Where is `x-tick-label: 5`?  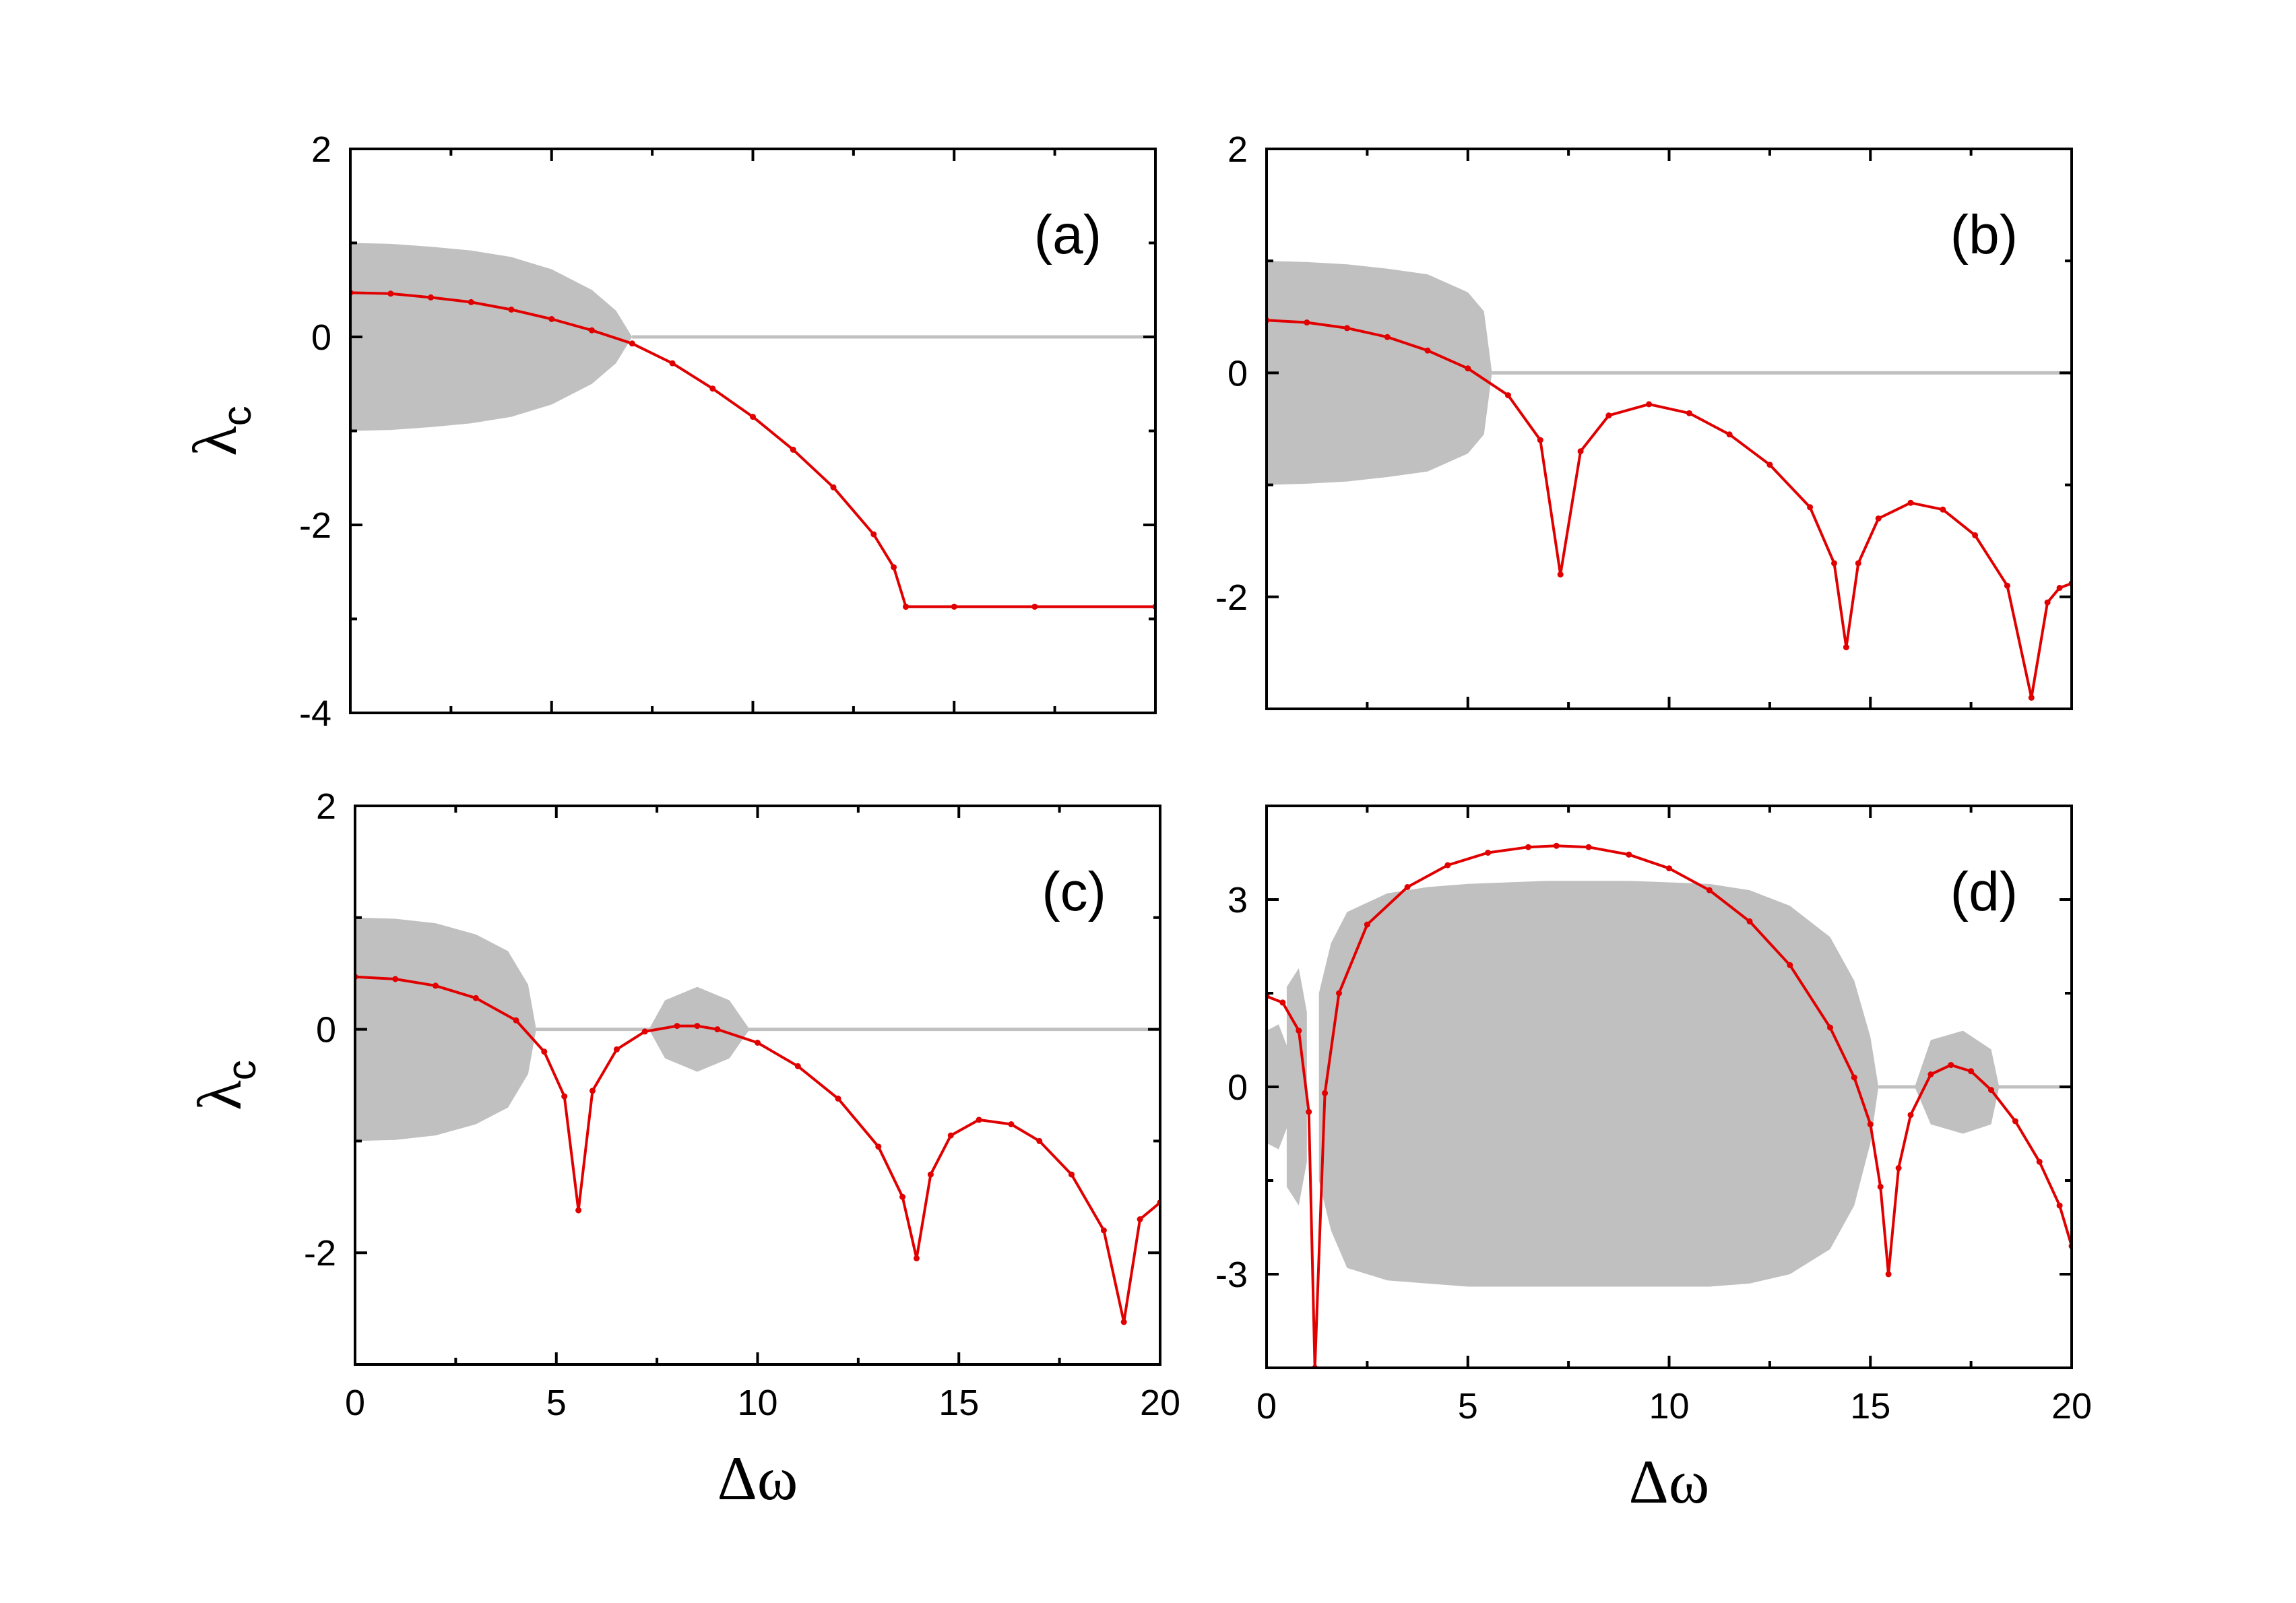
x-tick-label: 5 is located at coordinates (1468, 1406).